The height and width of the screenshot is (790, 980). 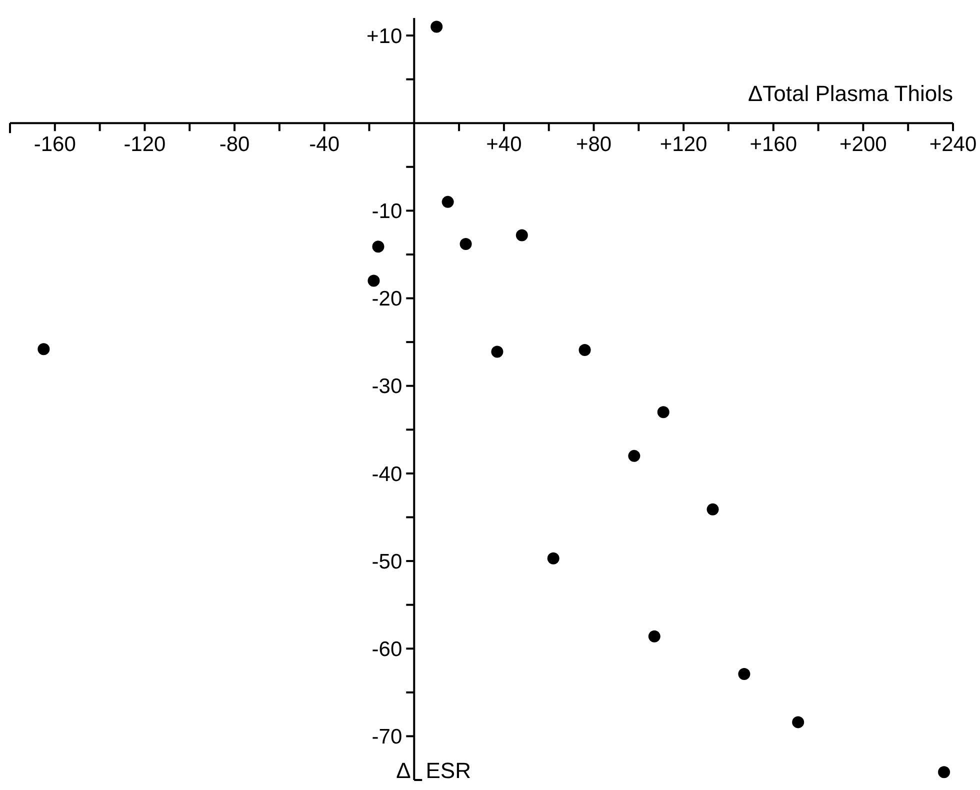 I want to click on x-tick-label: +200, so click(x=863, y=144).